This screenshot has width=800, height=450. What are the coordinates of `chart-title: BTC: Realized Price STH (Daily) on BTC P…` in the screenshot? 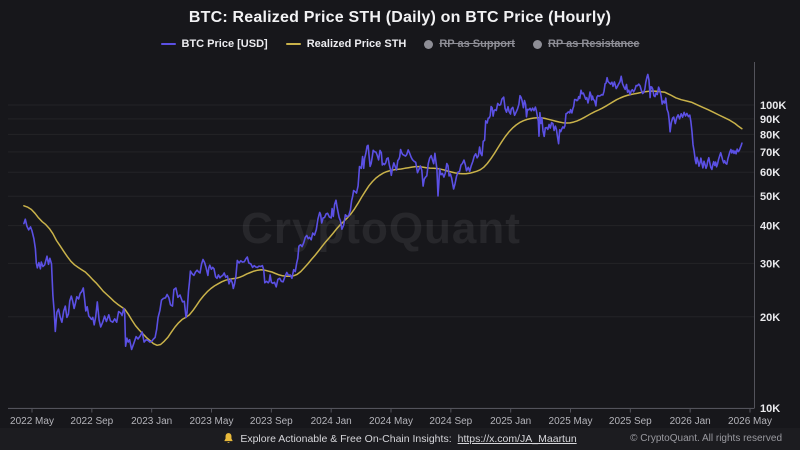 It's located at (400, 17).